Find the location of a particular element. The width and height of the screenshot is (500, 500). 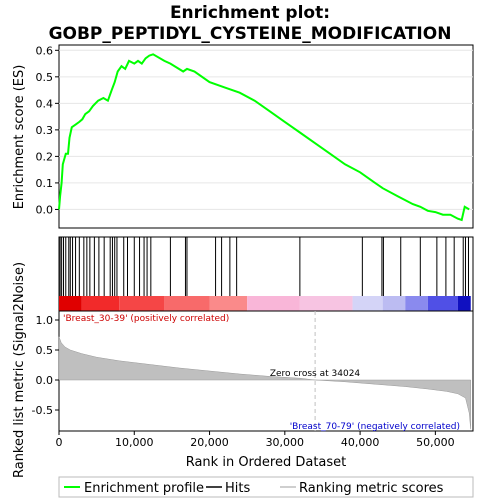

negative-correlation-label: 'Breast_70-79' (negatively correlated) is located at coordinates (375, 427).